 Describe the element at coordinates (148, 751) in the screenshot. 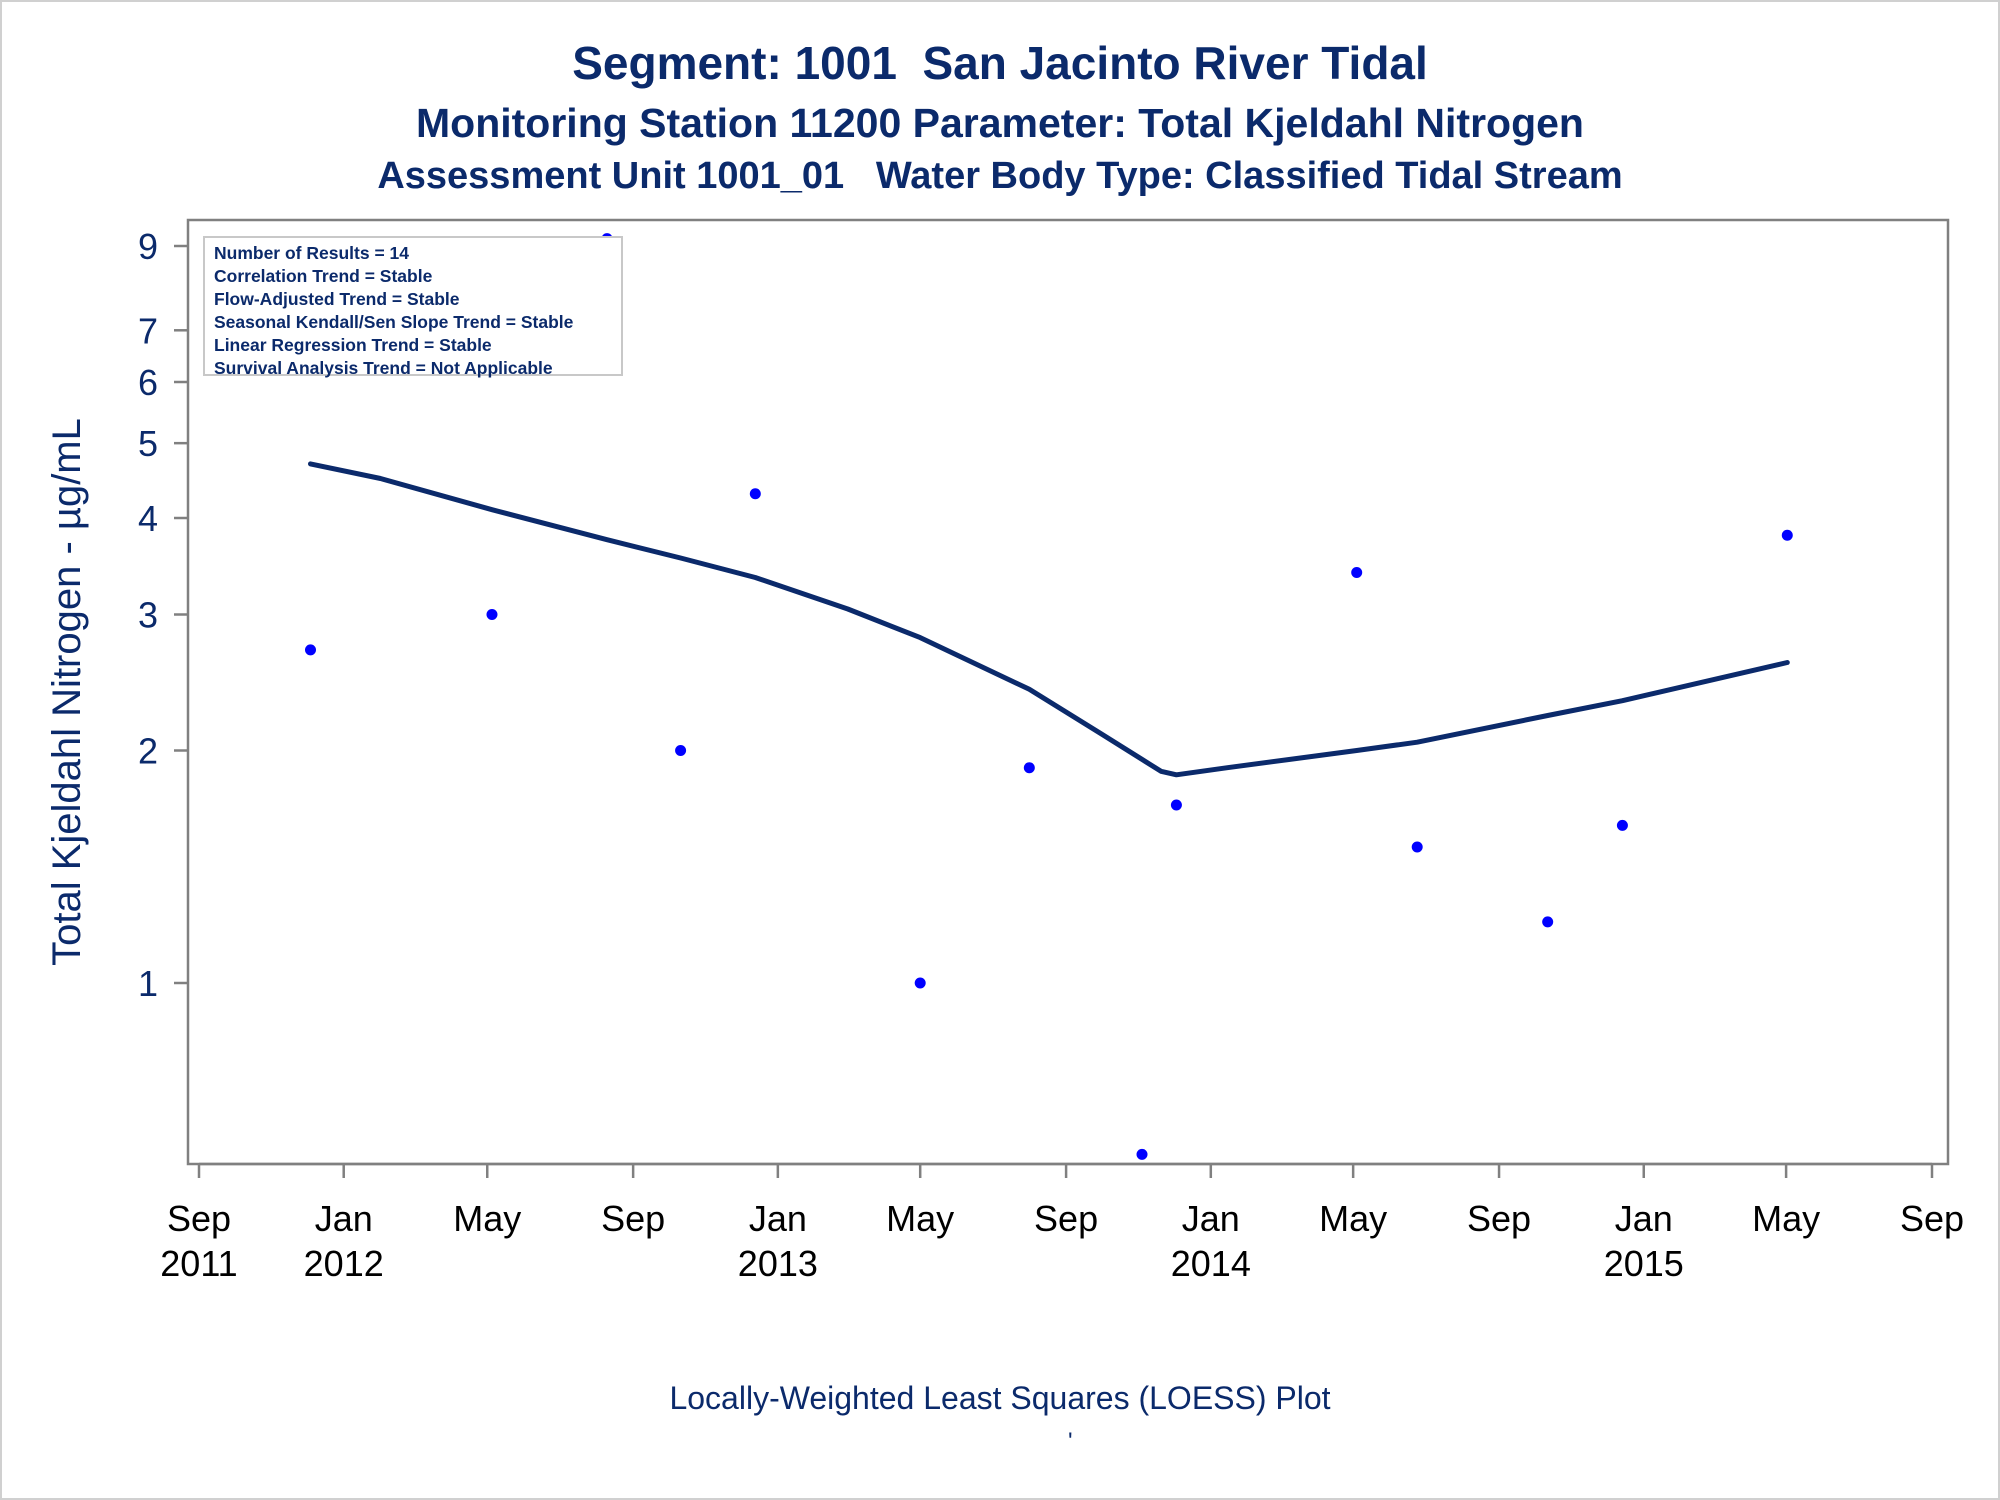

I see `y-tick-label: 2` at that location.